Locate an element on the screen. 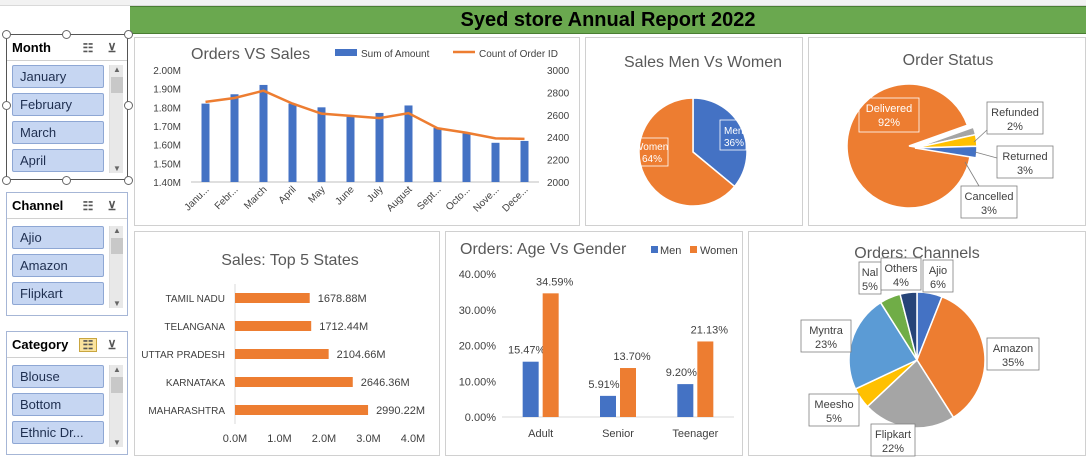 The image size is (1086, 460). slicer-channel-title: Channel is located at coordinates (38, 205).